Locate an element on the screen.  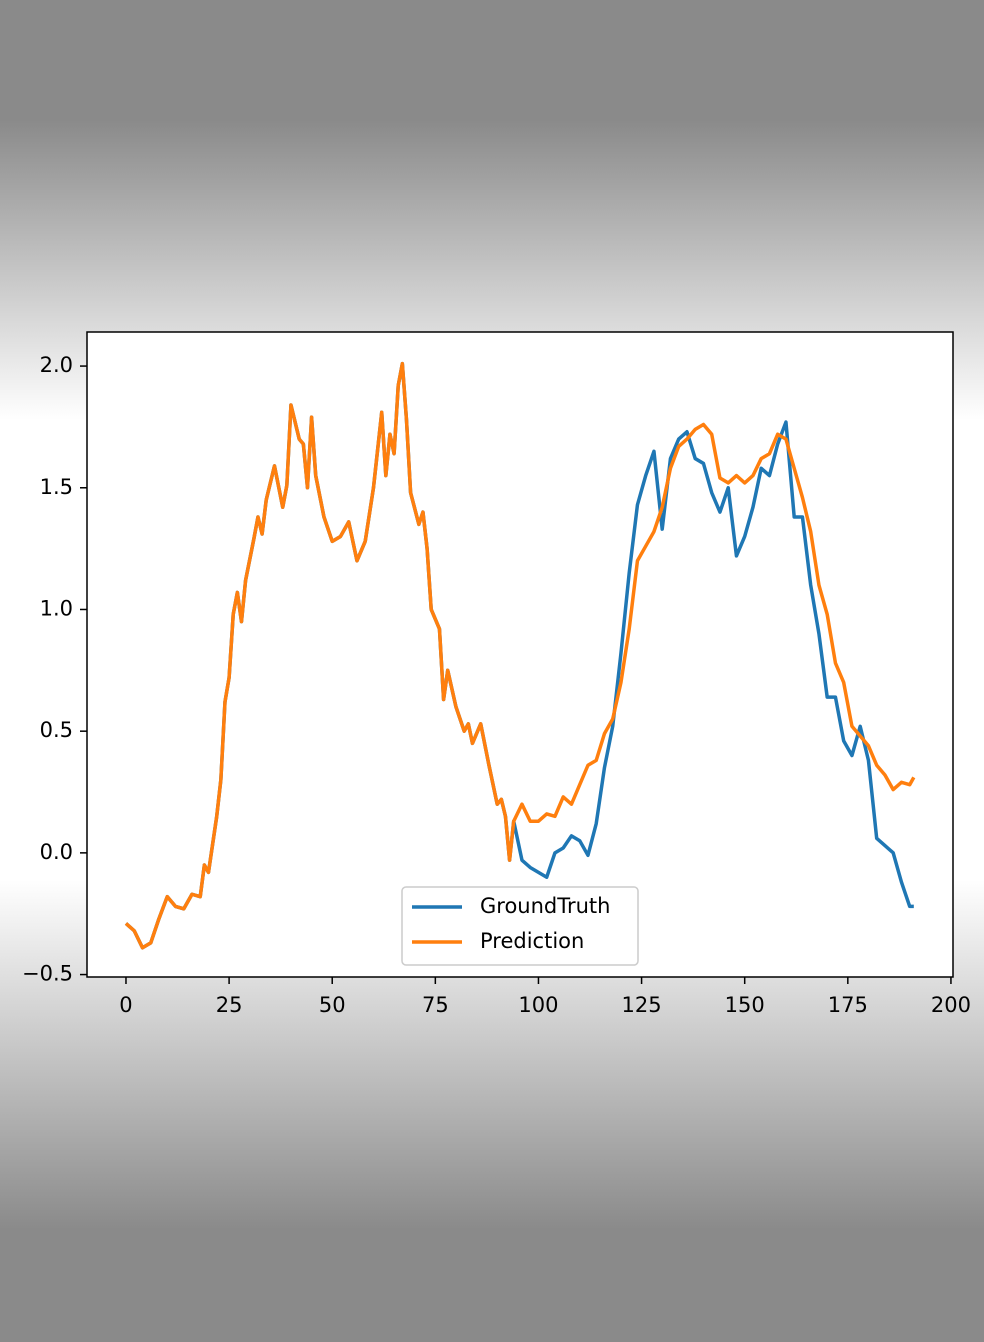
y-tick-label: 2.0 is located at coordinates (56, 365).